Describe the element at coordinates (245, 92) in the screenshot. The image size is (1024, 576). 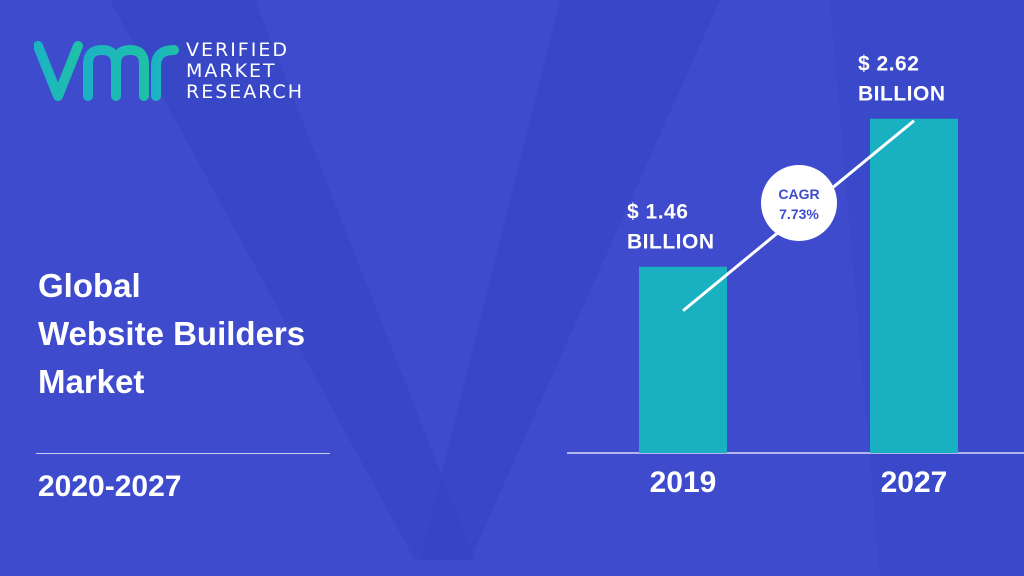
I see `brand-line-3: RESEARCH` at that location.